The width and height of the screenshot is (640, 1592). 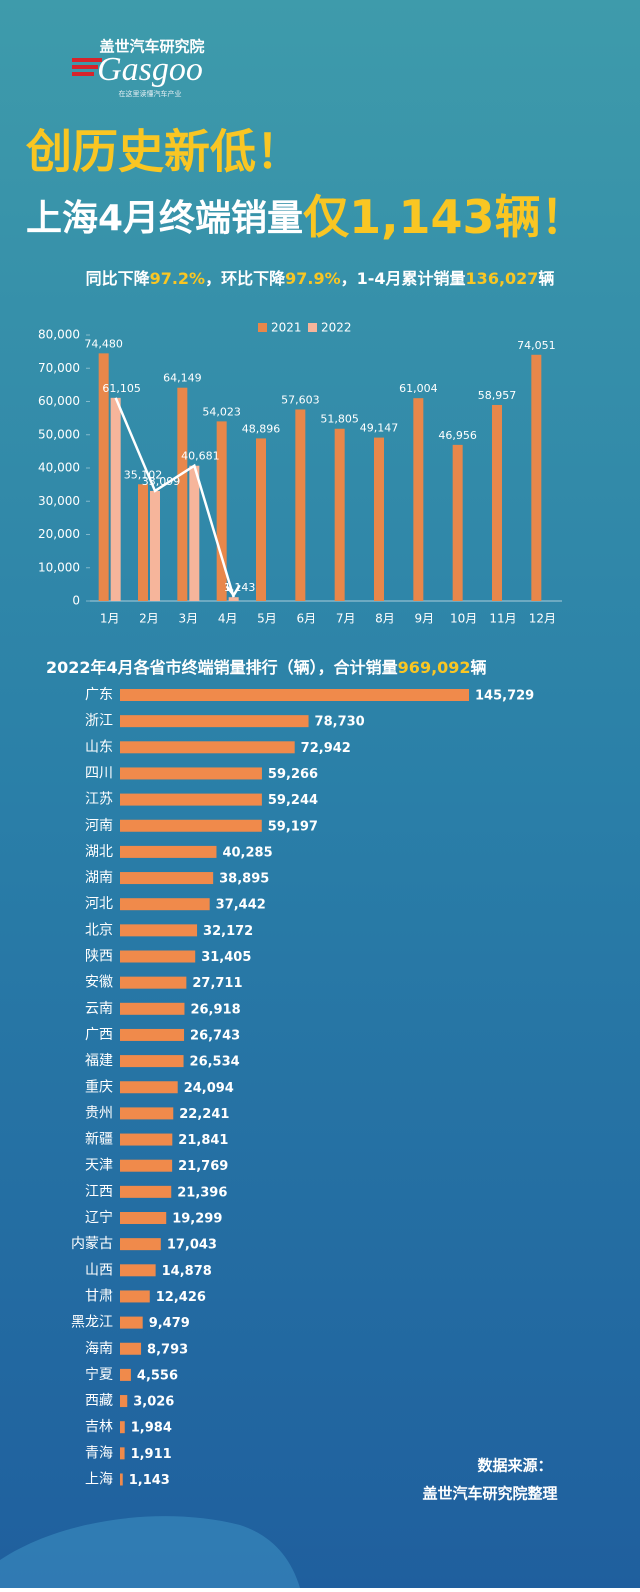 What do you see at coordinates (514, 1466) in the screenshot?
I see `source-label: 数据来源：` at bounding box center [514, 1466].